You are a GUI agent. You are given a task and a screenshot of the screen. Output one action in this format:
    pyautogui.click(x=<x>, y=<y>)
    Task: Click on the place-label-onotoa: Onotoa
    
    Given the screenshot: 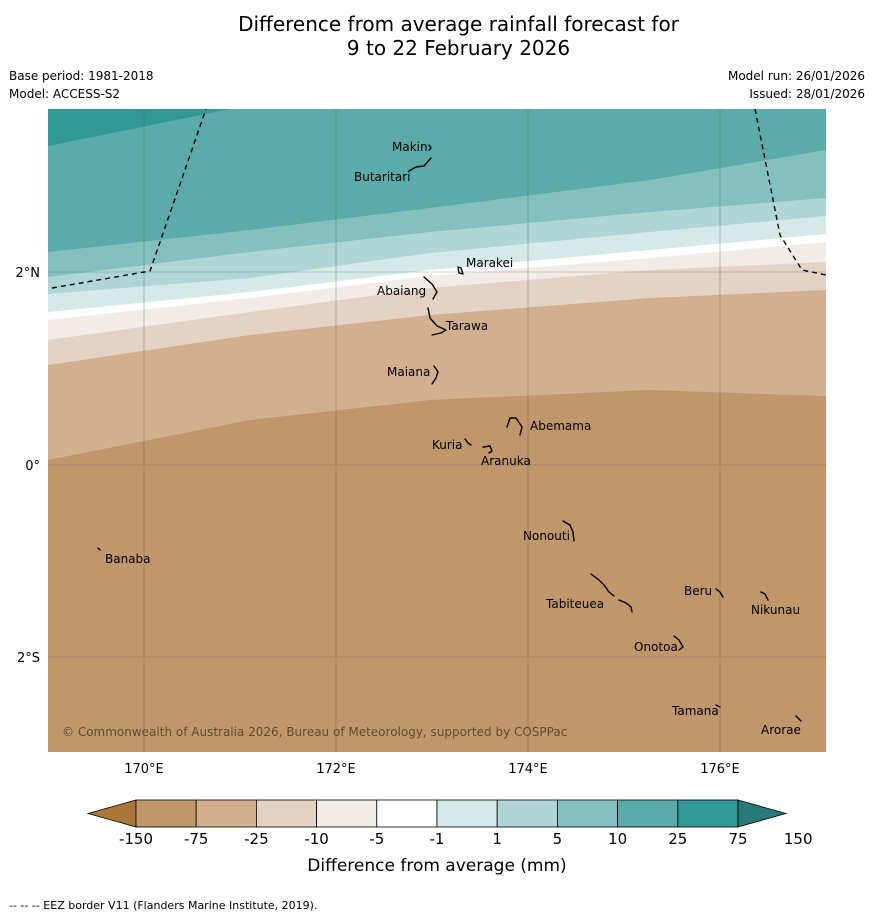 What is the action you would take?
    pyautogui.click(x=656, y=647)
    